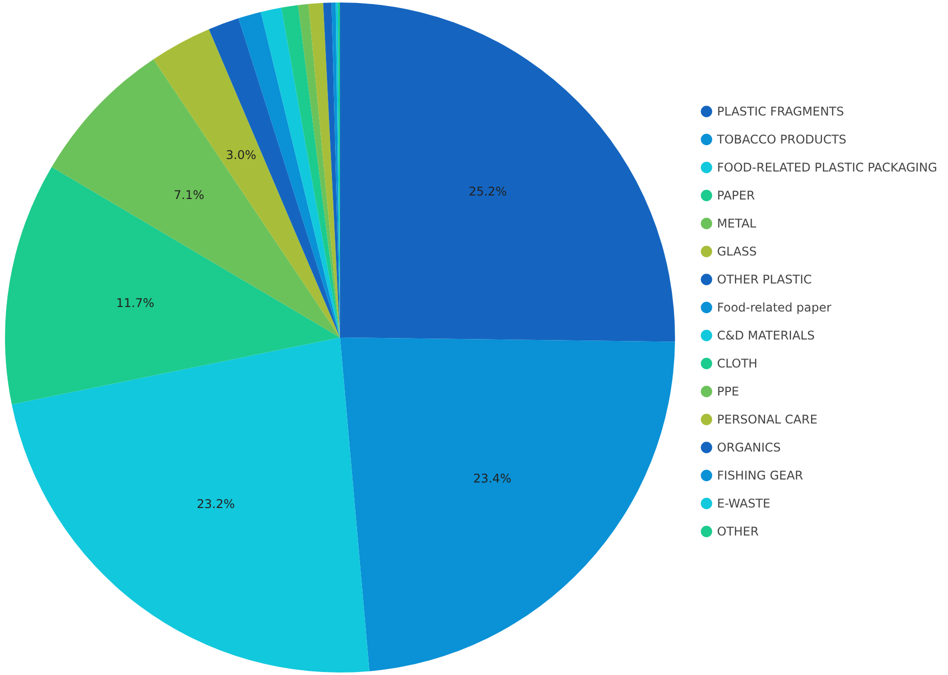 The width and height of the screenshot is (948, 675). Describe the element at coordinates (743, 503) in the screenshot. I see `legend-label: E-WASTE` at that location.